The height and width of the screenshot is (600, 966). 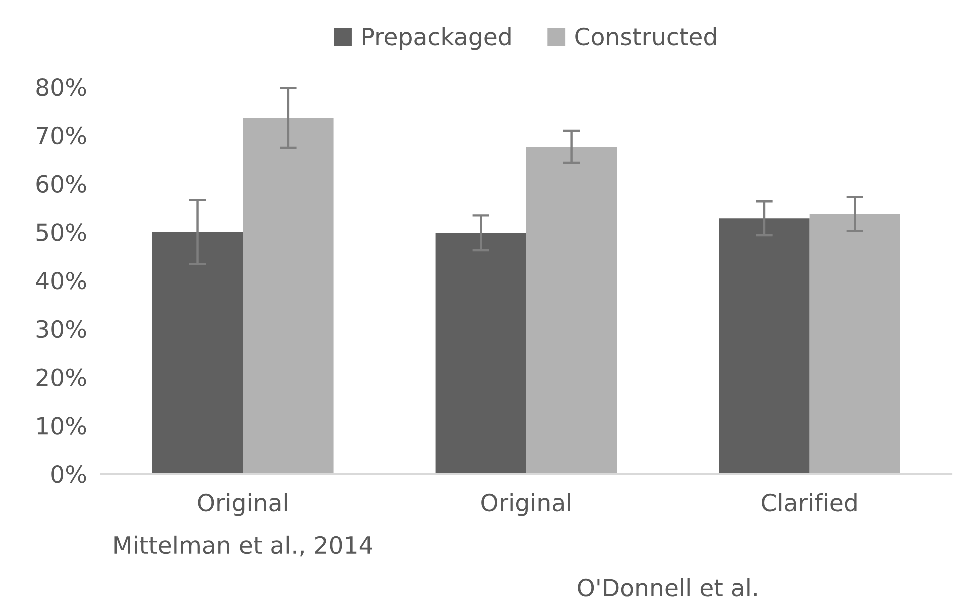 I want to click on y-tick-label: 80%, so click(x=61, y=87).